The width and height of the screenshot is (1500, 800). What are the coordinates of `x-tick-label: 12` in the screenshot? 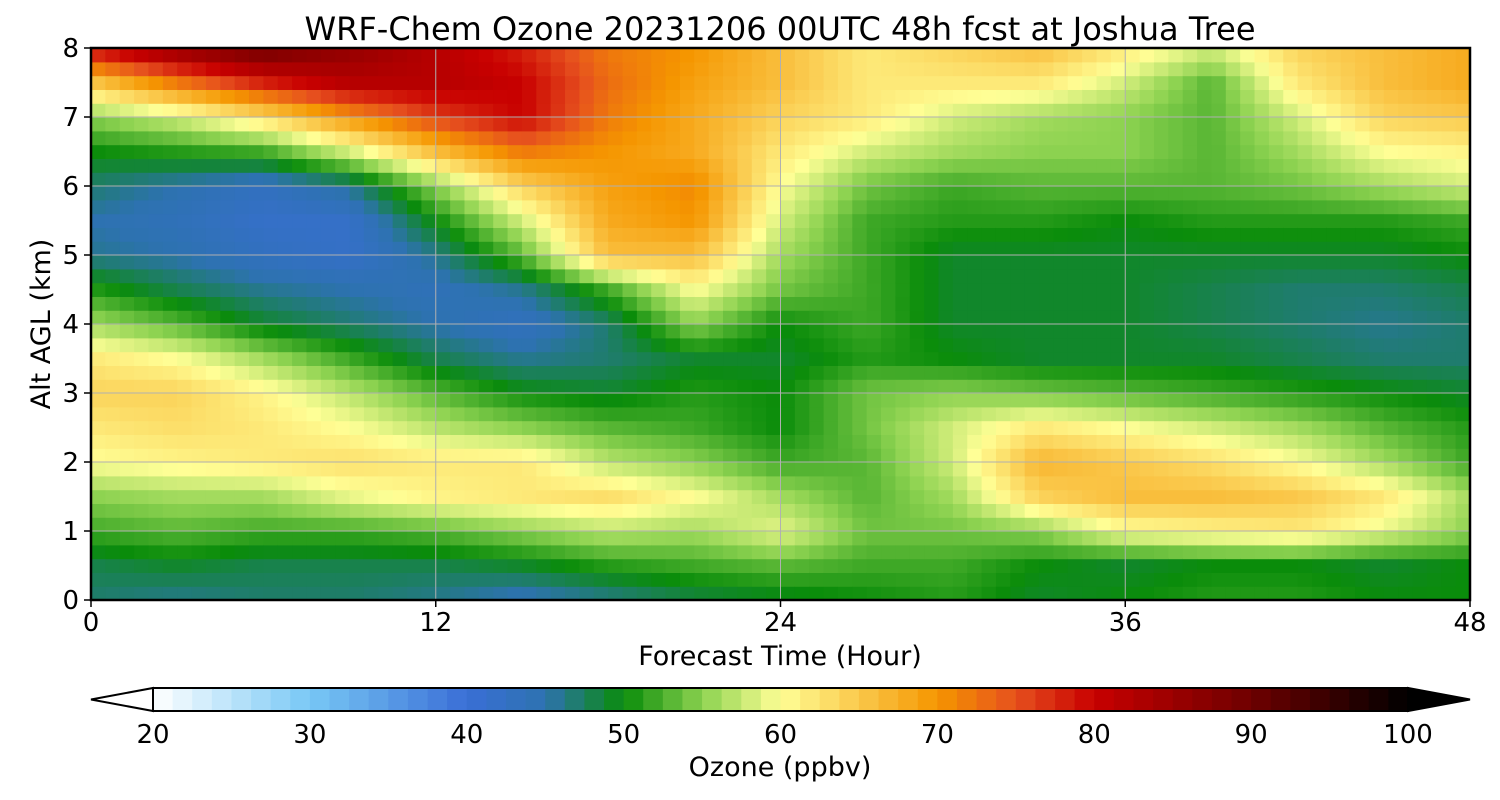 It's located at (435, 623).